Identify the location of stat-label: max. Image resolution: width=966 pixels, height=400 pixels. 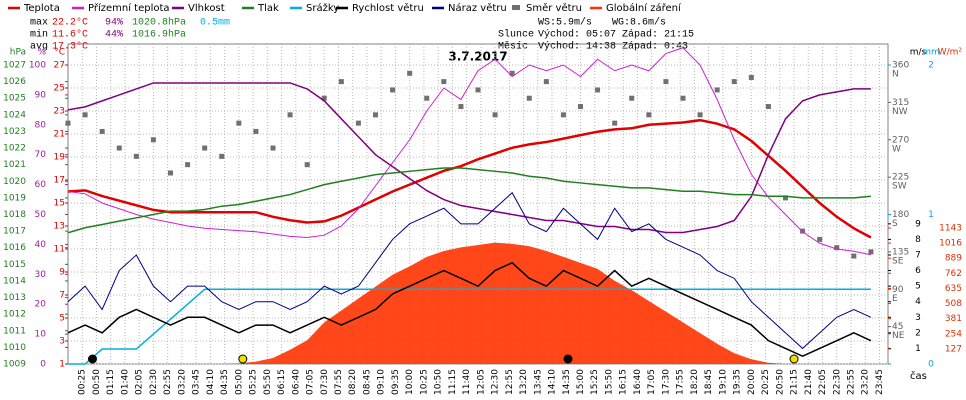
(39, 23).